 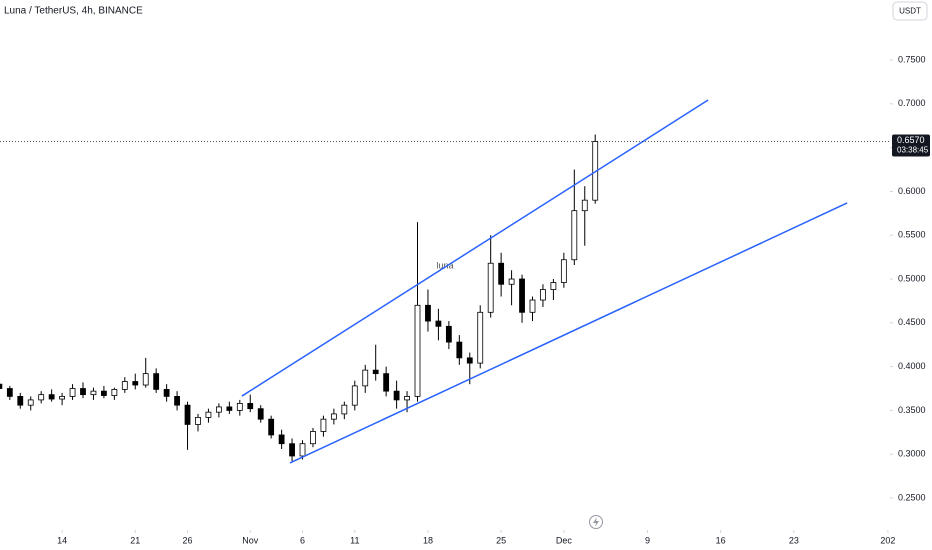 What do you see at coordinates (444, 265) in the screenshot?
I see `annotation: luna` at bounding box center [444, 265].